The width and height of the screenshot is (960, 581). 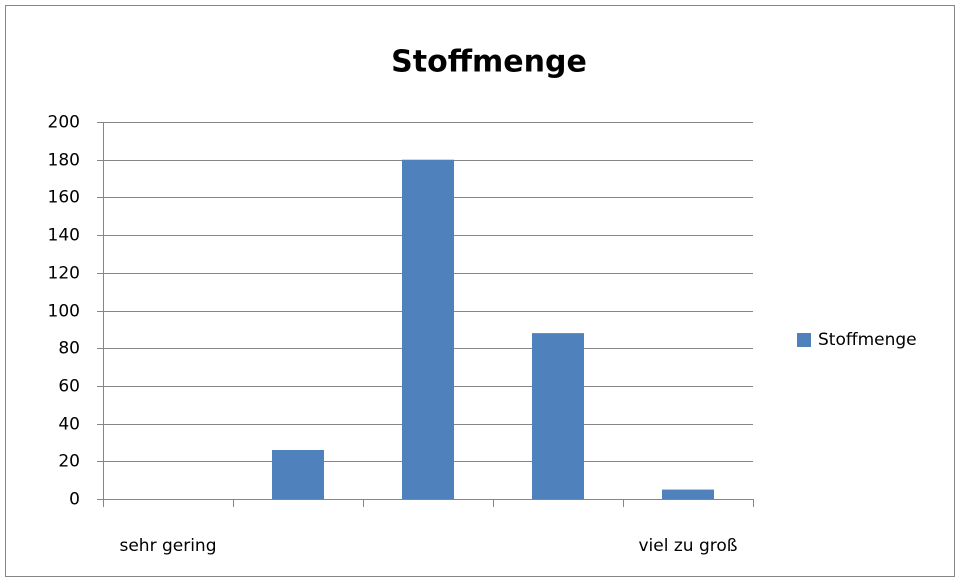 I want to click on y-tick-label: 100, so click(x=64, y=312).